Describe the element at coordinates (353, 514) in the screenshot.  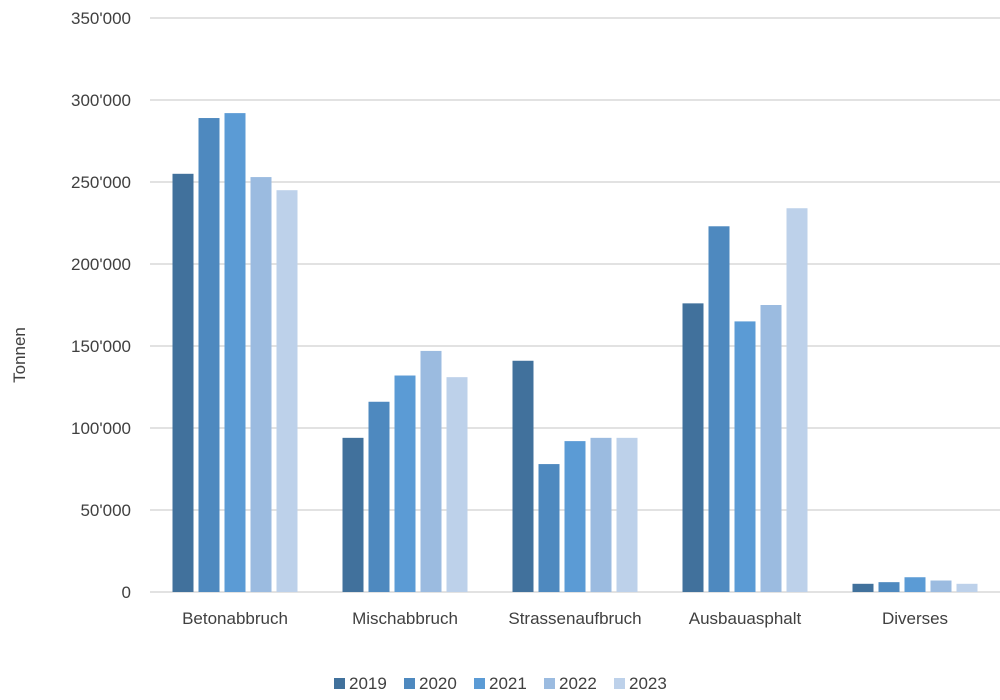
I see `bar-2019-mischabbruch` at that location.